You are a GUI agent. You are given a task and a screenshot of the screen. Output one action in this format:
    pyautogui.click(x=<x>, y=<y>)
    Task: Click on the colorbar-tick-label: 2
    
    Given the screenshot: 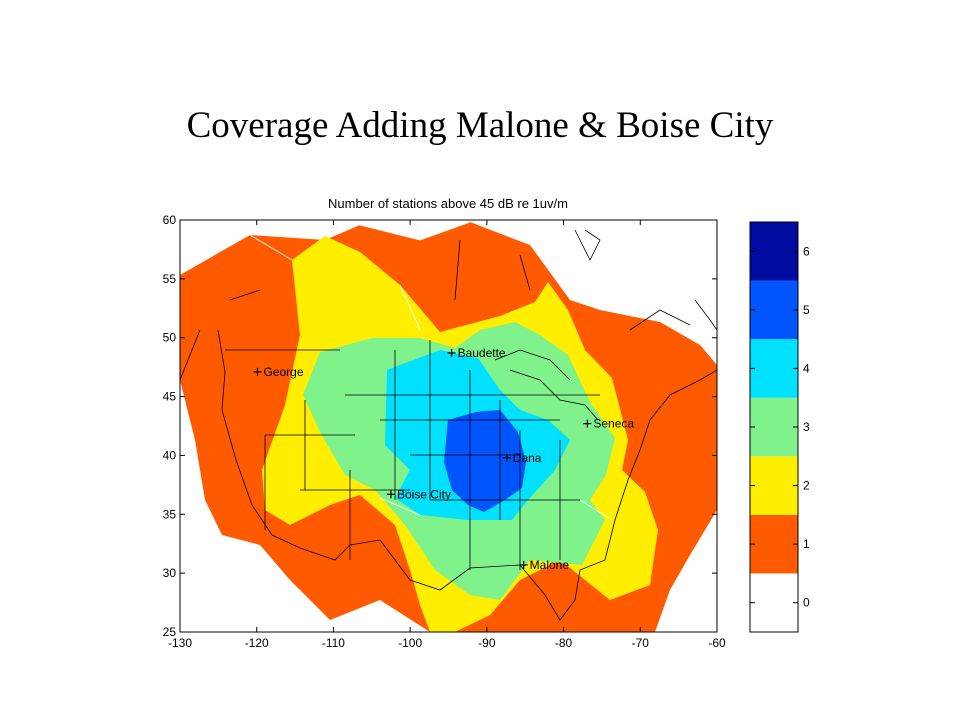 What is the action you would take?
    pyautogui.click(x=806, y=486)
    